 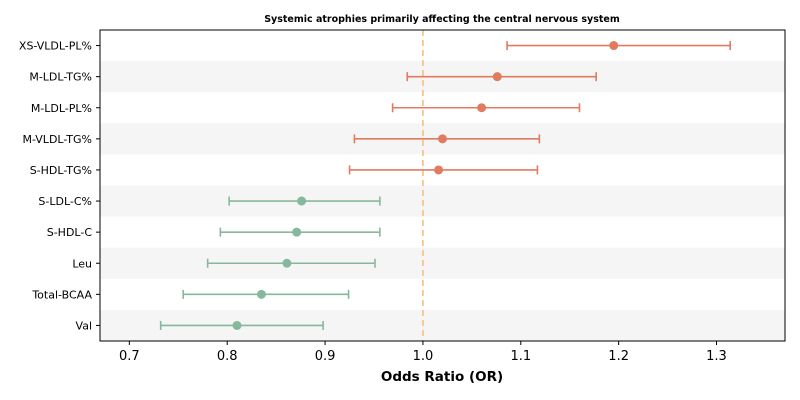 What do you see at coordinates (61, 294) in the screenshot?
I see `y-tick-label: Total-BCAA` at bounding box center [61, 294].